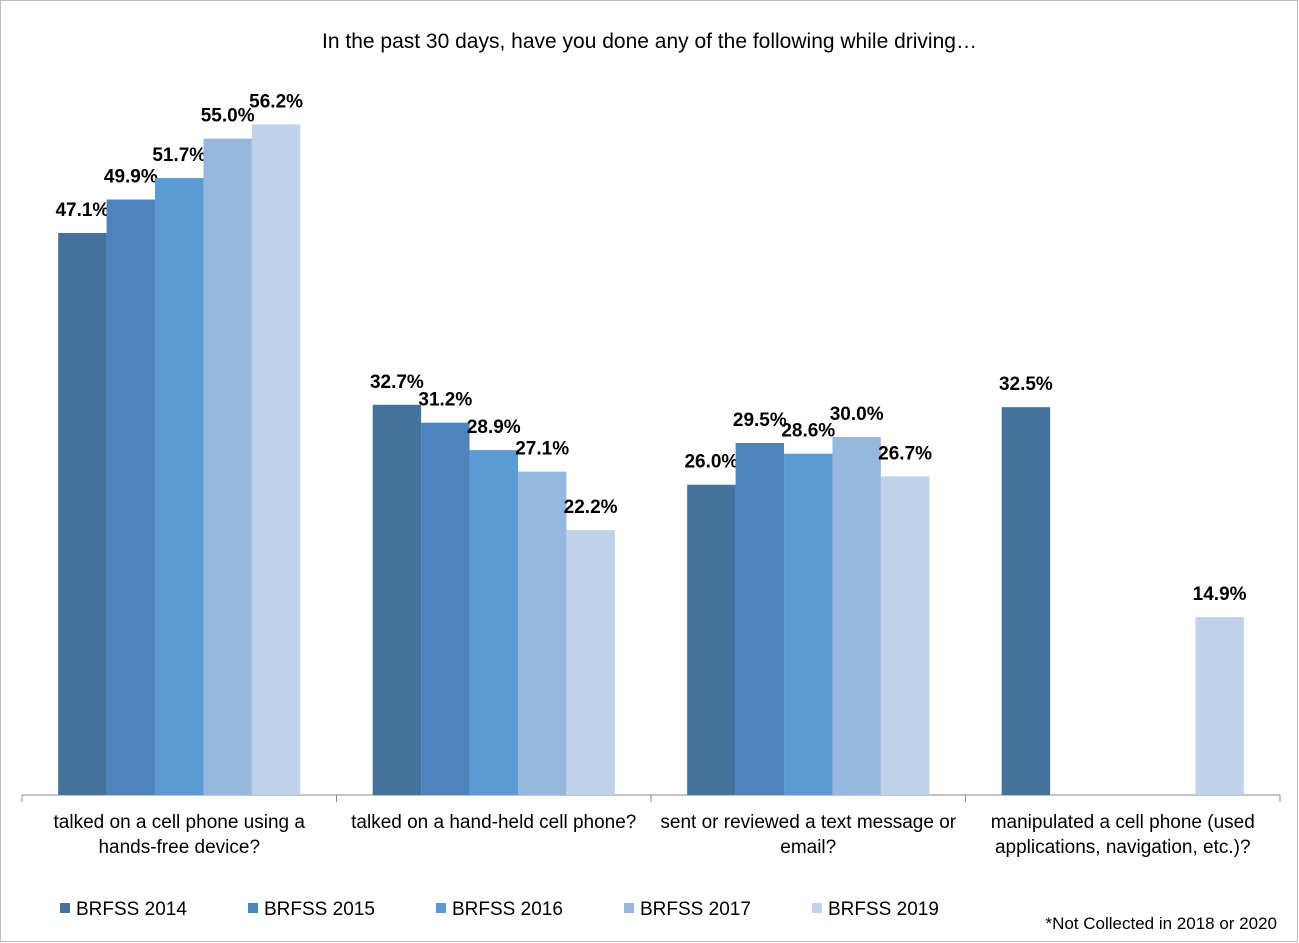  Describe the element at coordinates (542, 449) in the screenshot. I see `data-label: 27.1%` at that location.